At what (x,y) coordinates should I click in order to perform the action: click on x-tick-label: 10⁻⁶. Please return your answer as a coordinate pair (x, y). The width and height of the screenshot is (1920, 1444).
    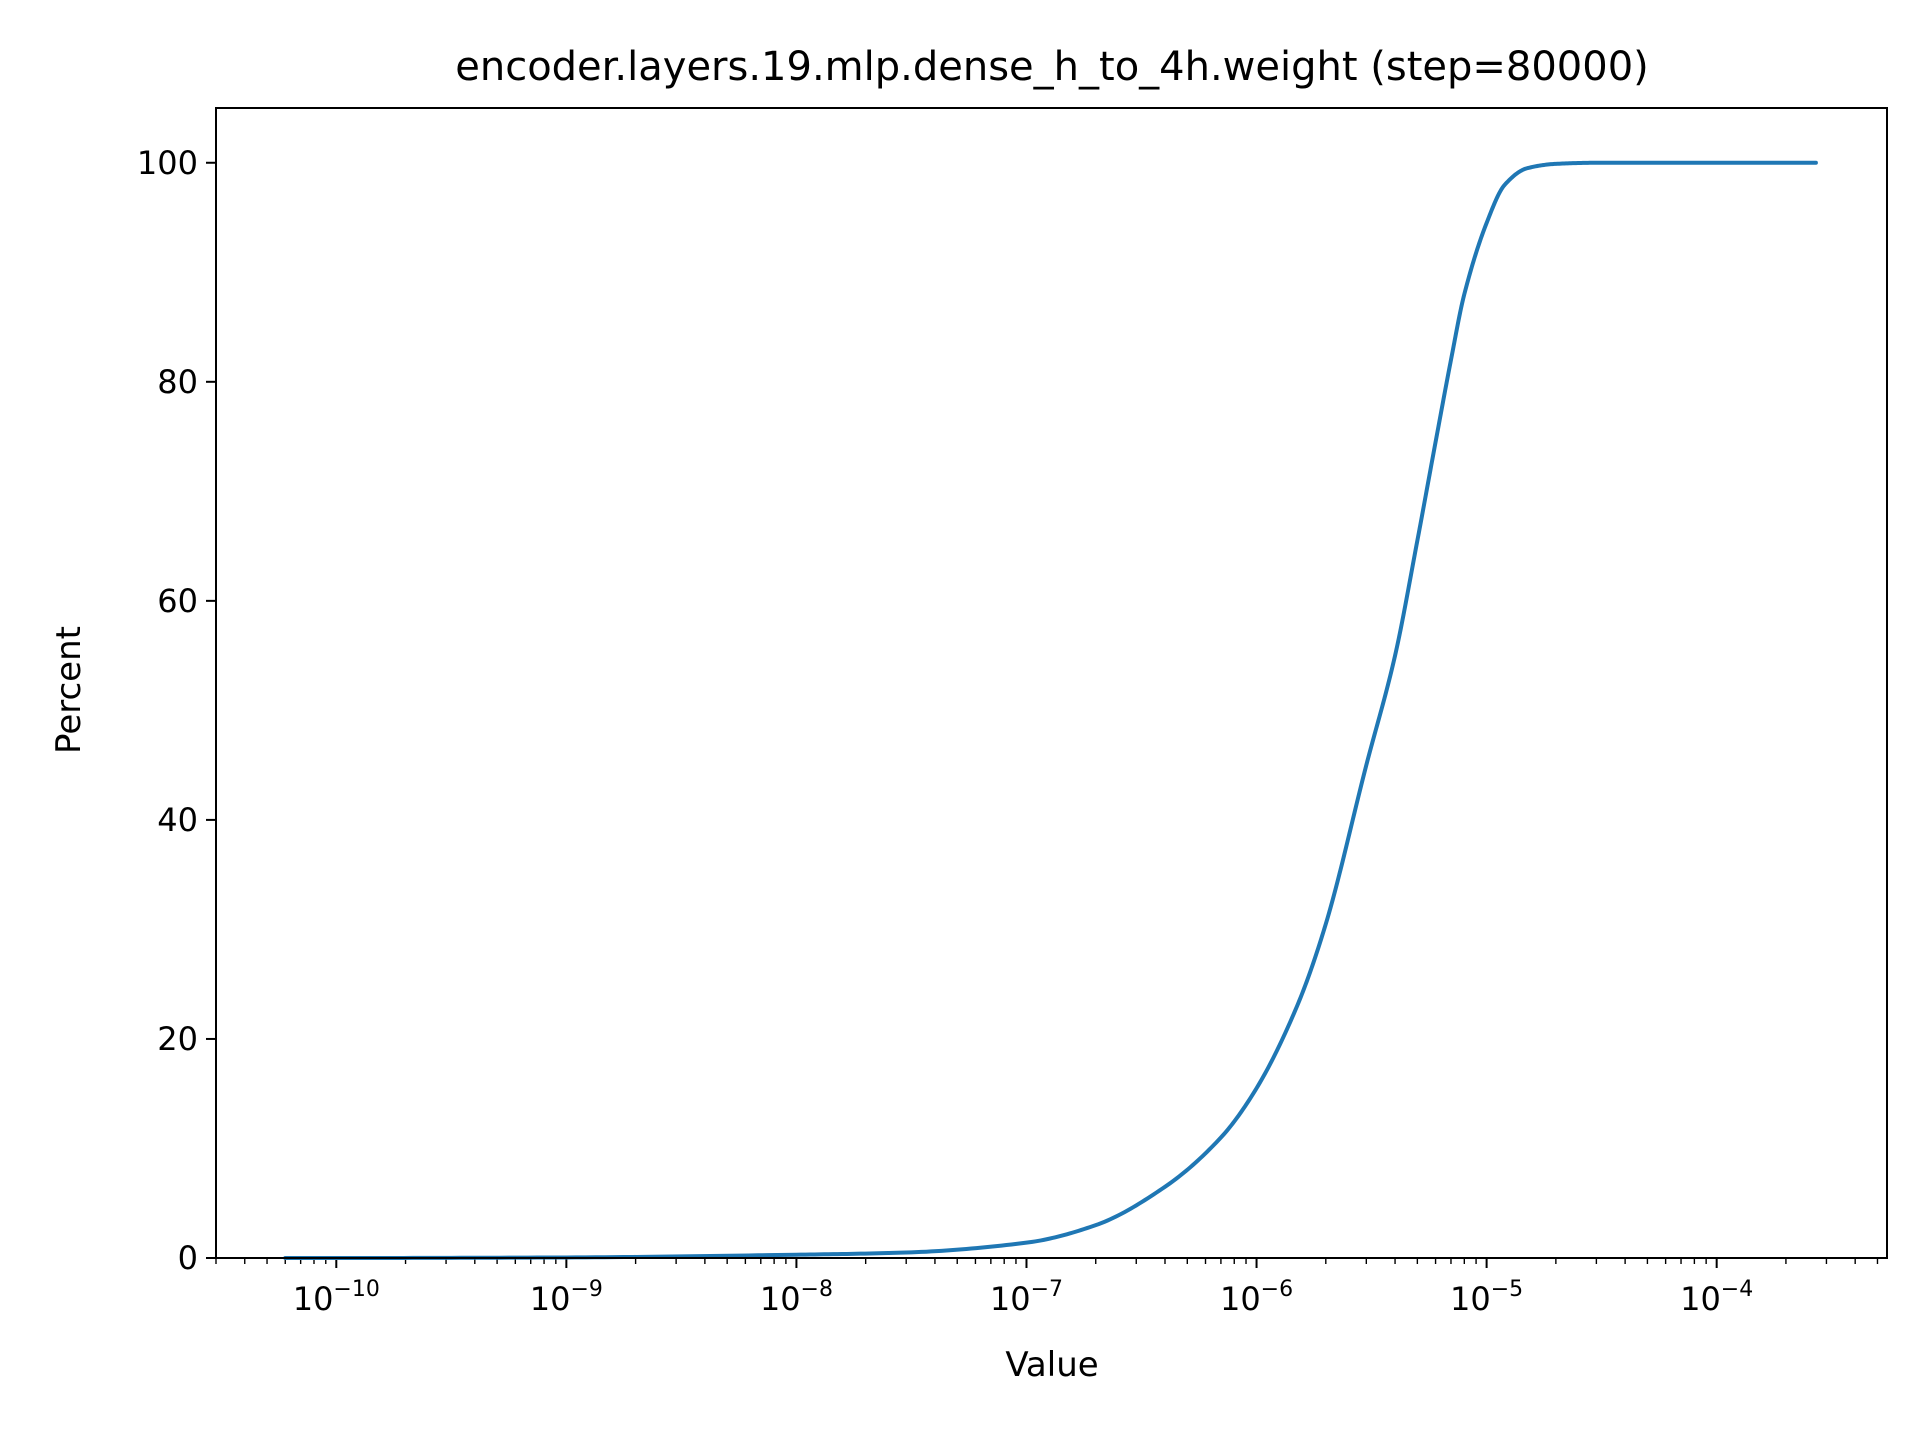
    Looking at the image, I should click on (1256, 1297).